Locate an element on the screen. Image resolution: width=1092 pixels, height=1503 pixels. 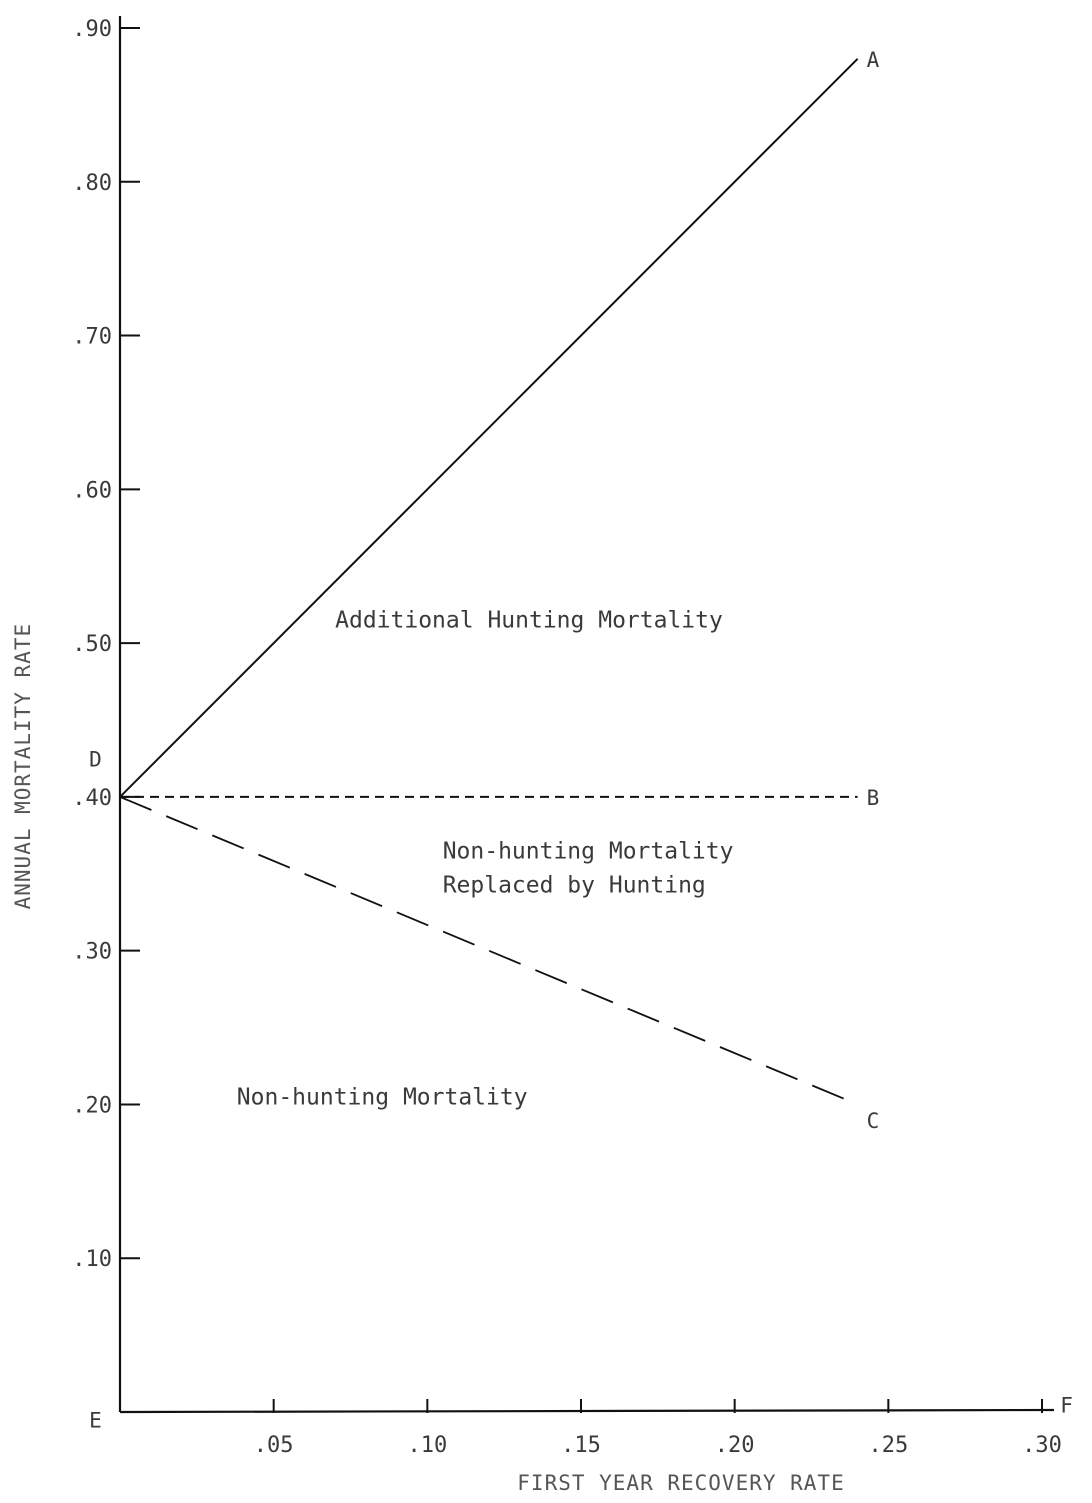
region-label: Additional Hunting Mortality is located at coordinates (529, 621).